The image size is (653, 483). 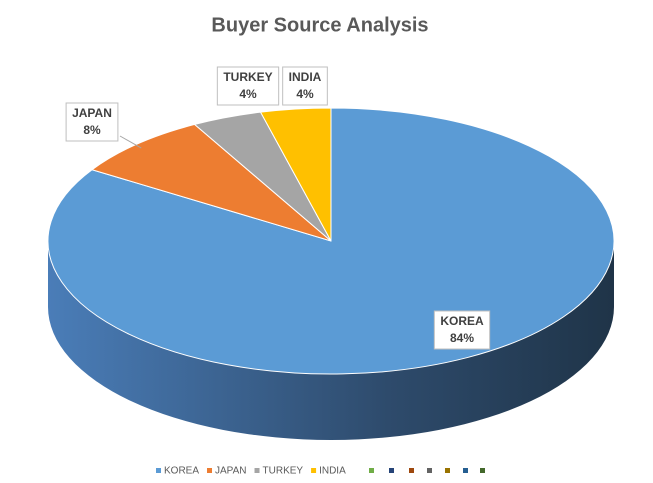 What do you see at coordinates (462, 321) in the screenshot?
I see `data-label-name: KOREA` at bounding box center [462, 321].